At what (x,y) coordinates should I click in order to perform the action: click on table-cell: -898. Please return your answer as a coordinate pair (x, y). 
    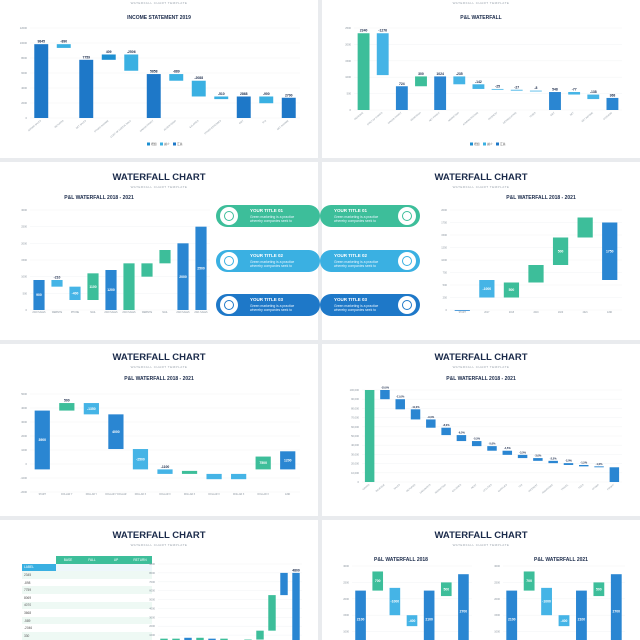
    Looking at the image, I should click on (39, 582).